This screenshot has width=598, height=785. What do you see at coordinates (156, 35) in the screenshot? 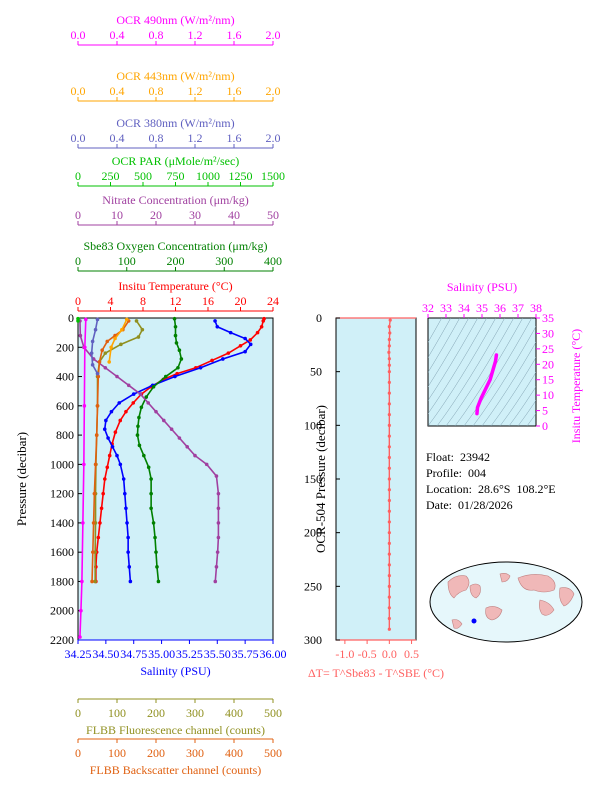
I see `top-axis-tick-label-ocr490: 0.8` at bounding box center [156, 35].